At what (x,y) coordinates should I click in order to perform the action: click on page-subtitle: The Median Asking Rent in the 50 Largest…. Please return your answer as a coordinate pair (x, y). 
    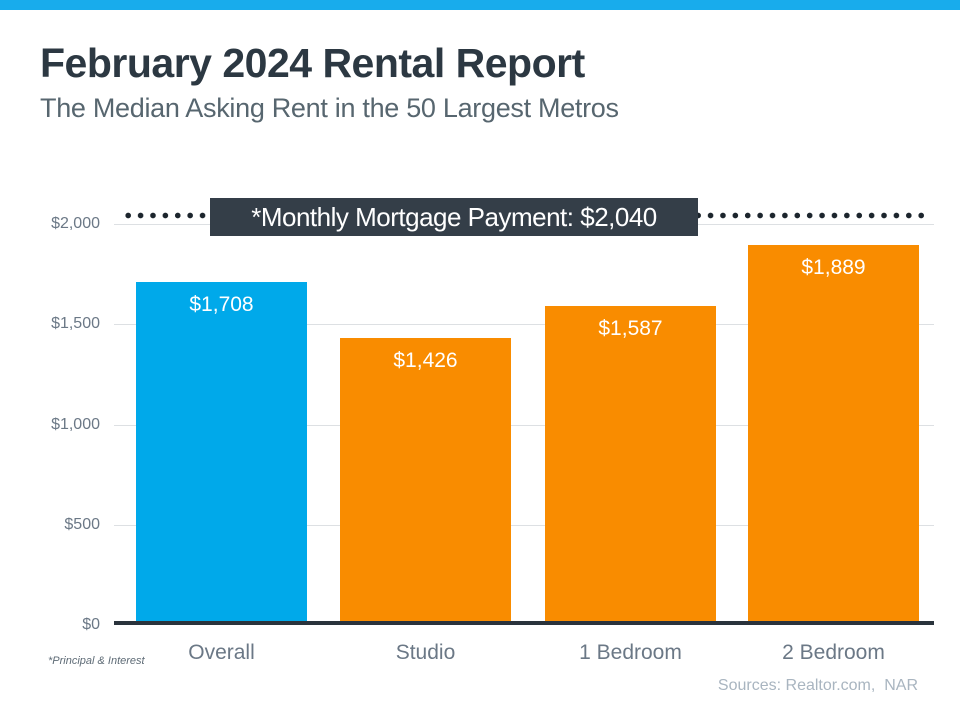
    Looking at the image, I should click on (329, 108).